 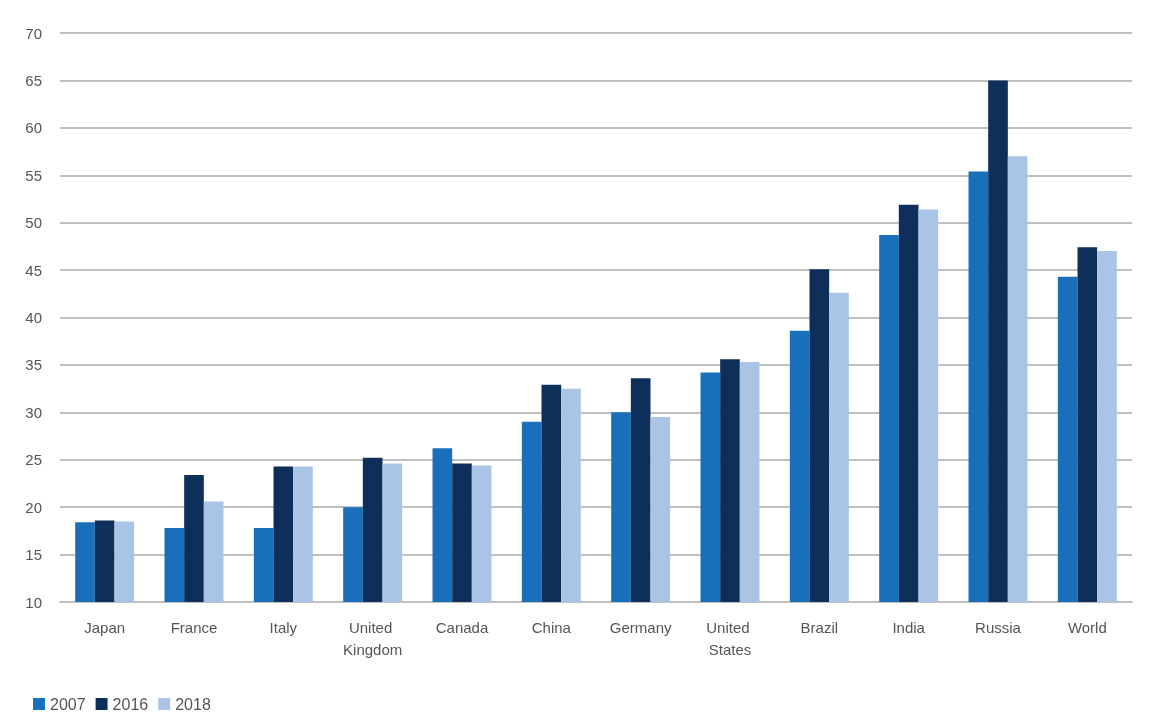 What do you see at coordinates (373, 638) in the screenshot?
I see `x-tick-label: United Kingdom` at bounding box center [373, 638].